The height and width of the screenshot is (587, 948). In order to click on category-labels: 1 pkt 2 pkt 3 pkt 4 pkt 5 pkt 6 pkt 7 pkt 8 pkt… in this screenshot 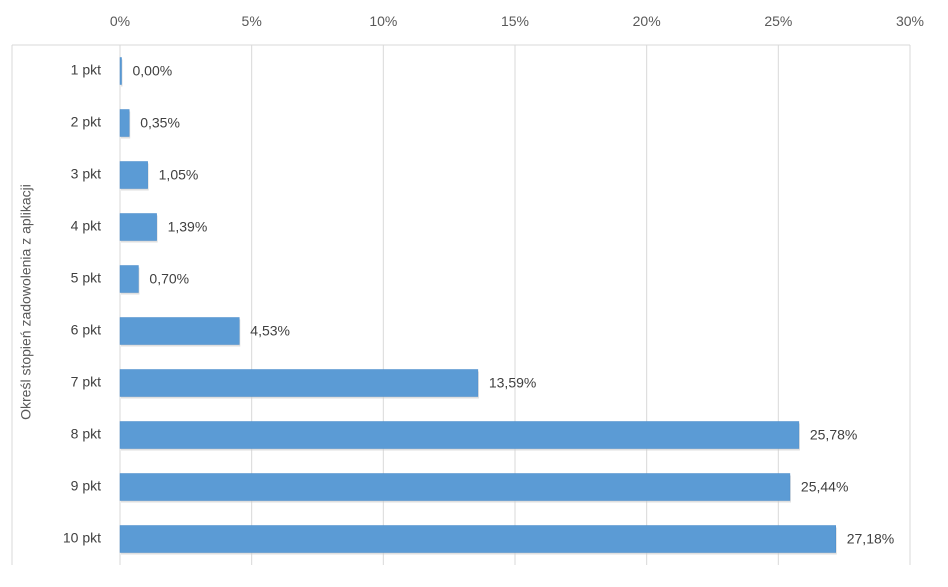, I will do `click(82, 304)`.